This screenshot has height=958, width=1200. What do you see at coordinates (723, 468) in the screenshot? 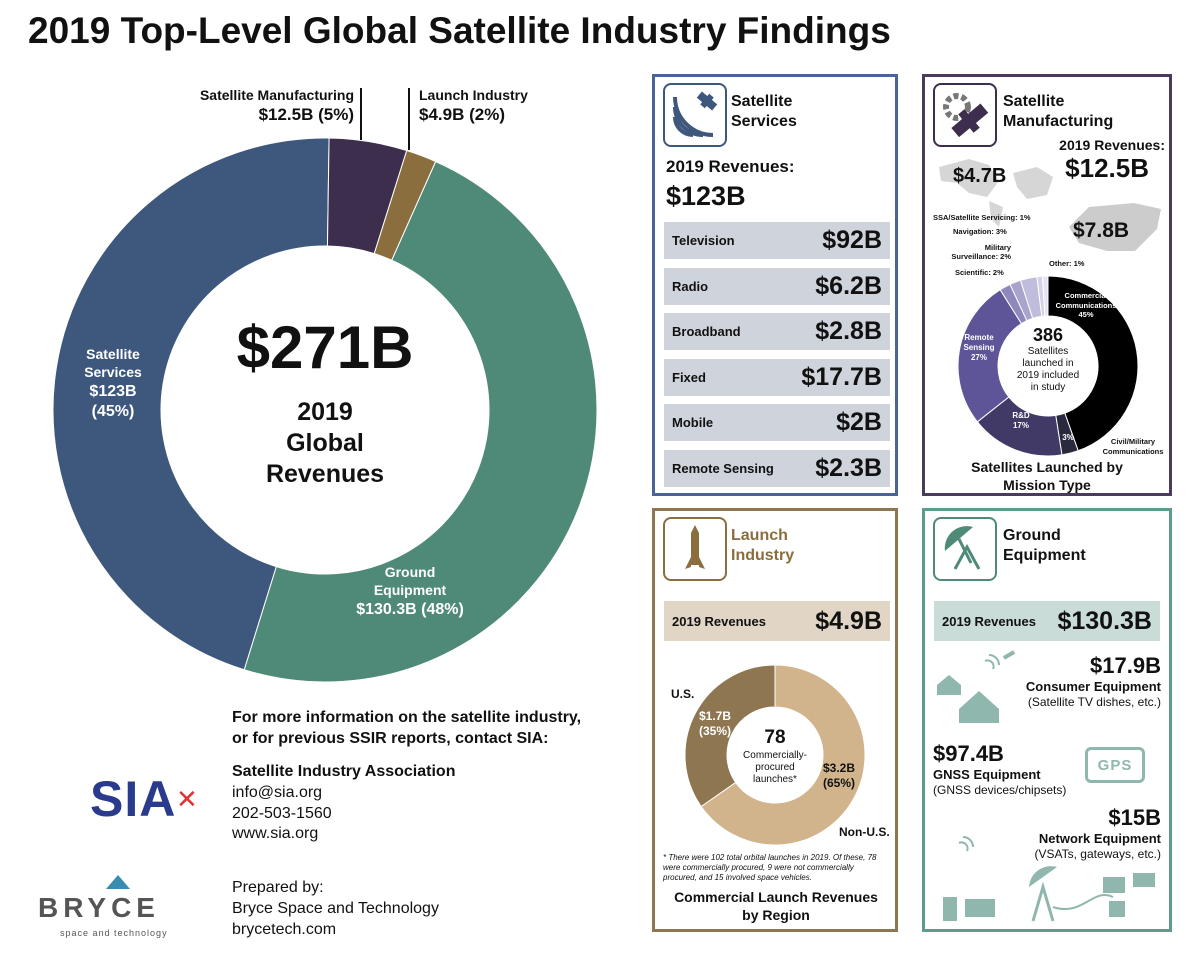
I see `row-label: Remote Sensing` at bounding box center [723, 468].